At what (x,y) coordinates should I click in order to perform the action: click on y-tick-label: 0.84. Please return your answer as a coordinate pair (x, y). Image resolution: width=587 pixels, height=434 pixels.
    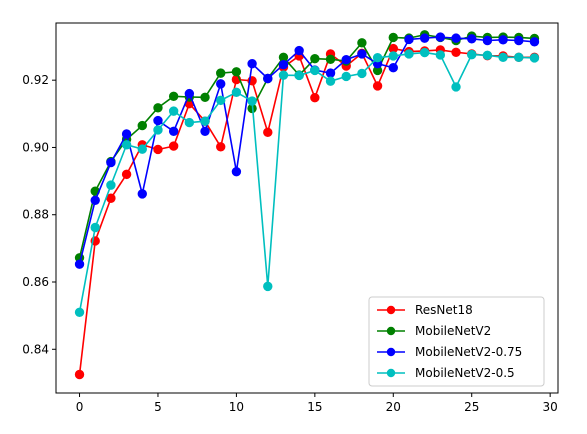
    Looking at the image, I should click on (35, 349).